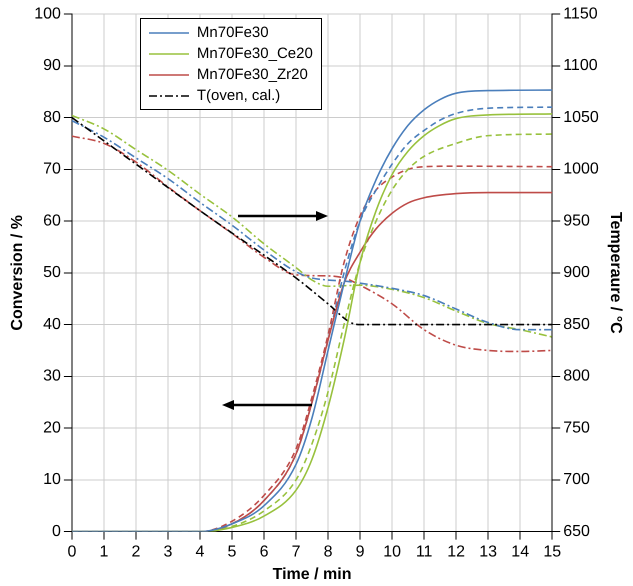 Image resolution: width=633 pixels, height=586 pixels. Describe the element at coordinates (576, 427) in the screenshot. I see `y2-tick-label: 750` at that location.